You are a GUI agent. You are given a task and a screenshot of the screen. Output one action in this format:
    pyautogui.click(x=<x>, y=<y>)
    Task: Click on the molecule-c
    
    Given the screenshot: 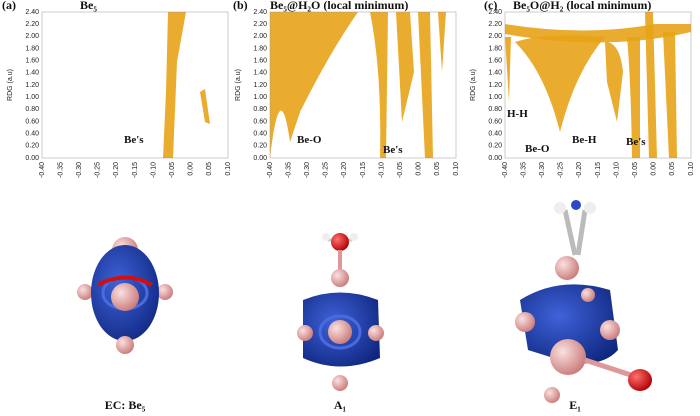 What is the action you would take?
    pyautogui.click(x=583, y=301)
    